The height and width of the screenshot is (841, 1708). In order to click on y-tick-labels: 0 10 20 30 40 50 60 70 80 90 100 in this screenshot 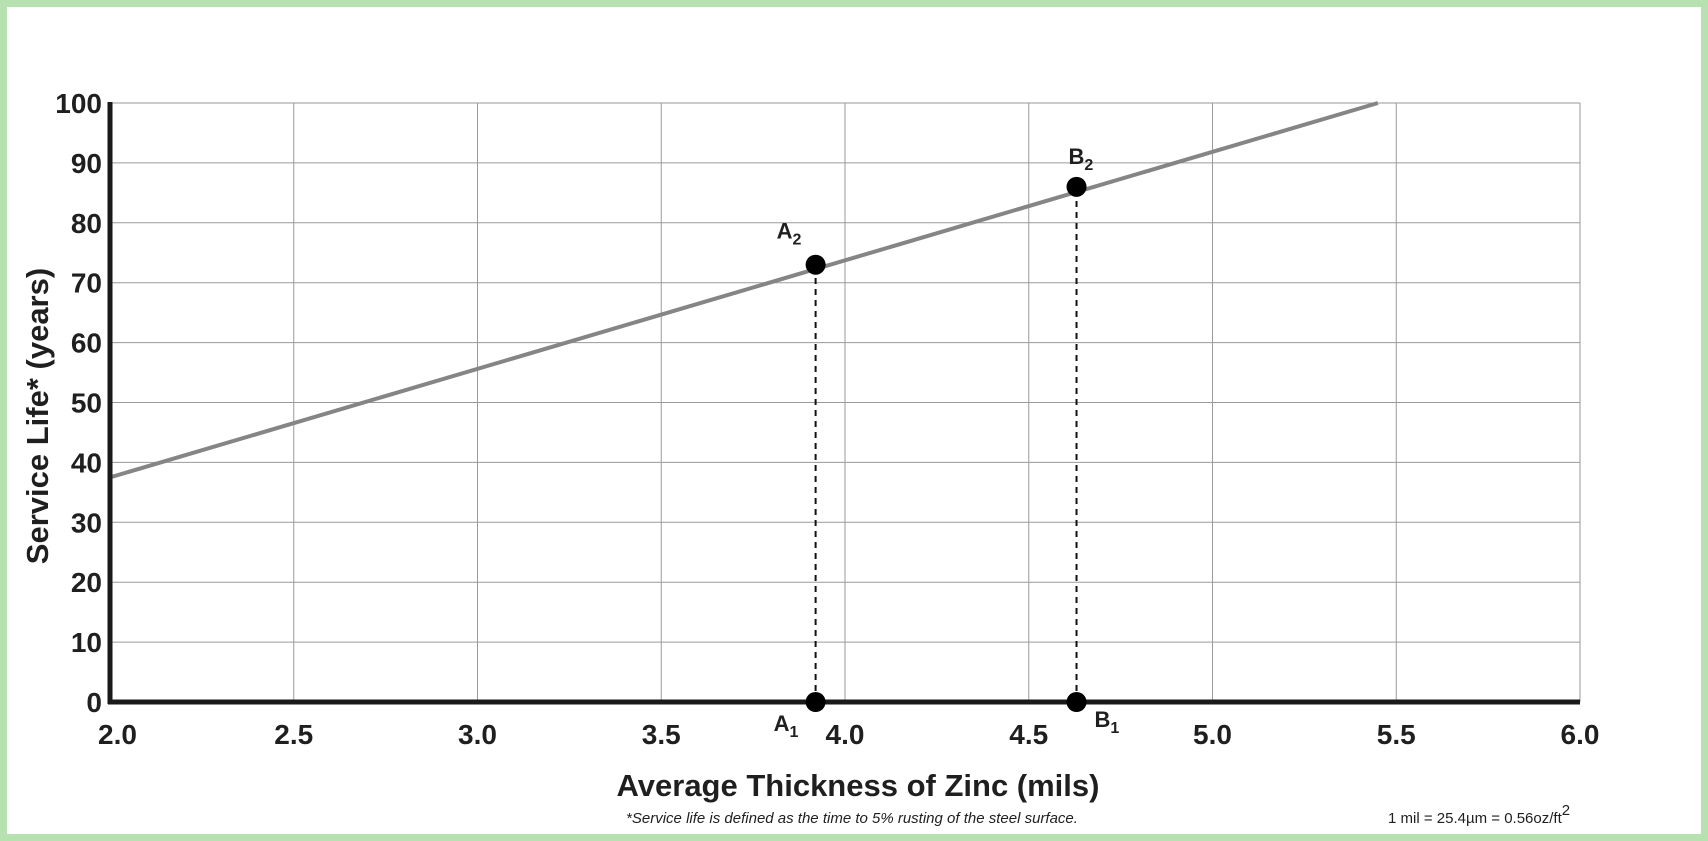, I will do `click(78, 403)`.